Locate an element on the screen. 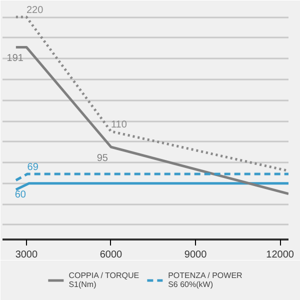 This screenshot has height=300, width=300. x-tick-label: 9000 is located at coordinates (196, 255).